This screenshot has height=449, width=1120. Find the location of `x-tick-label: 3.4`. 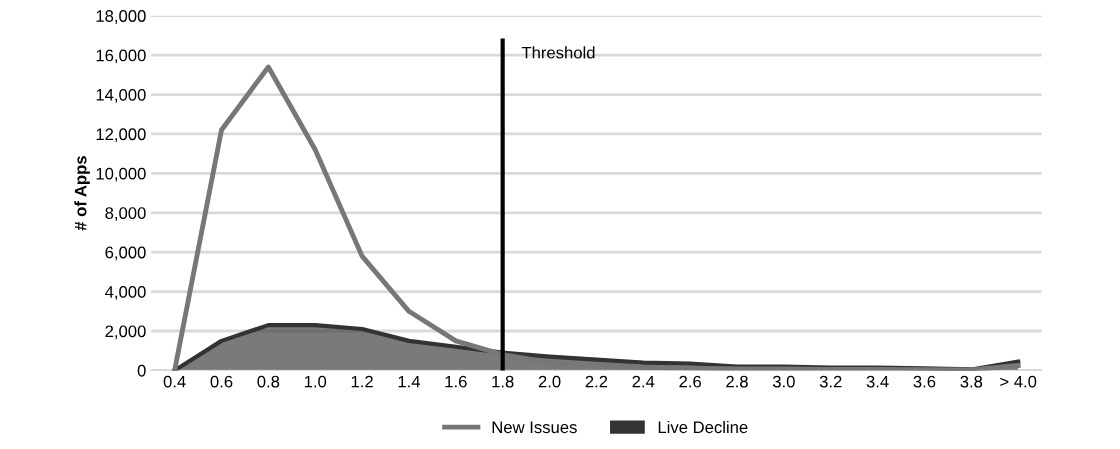

x-tick-label: 3.4 is located at coordinates (877, 381).